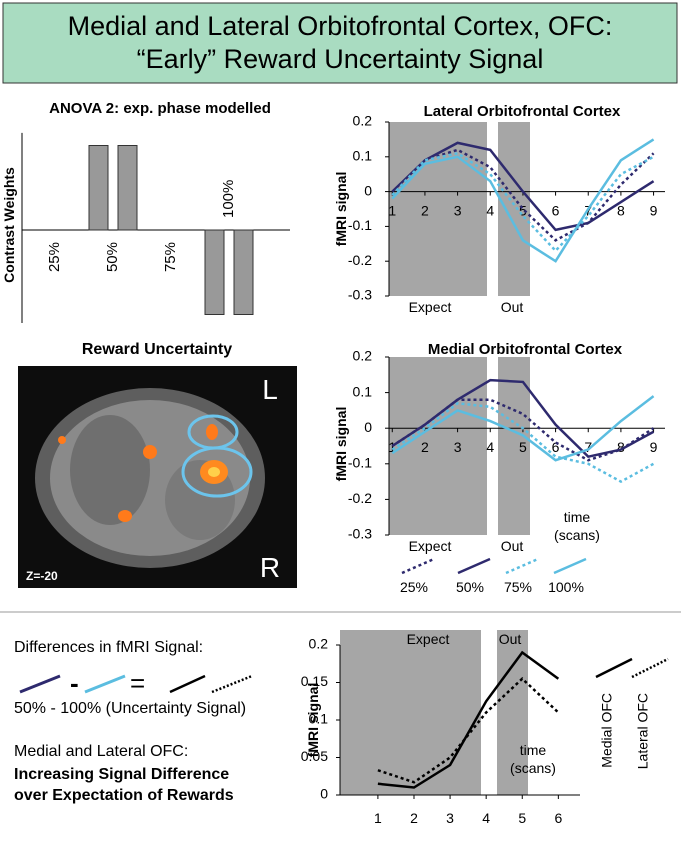  What do you see at coordinates (74, 683) in the screenshot?
I see `minus-sign: -` at bounding box center [74, 683].